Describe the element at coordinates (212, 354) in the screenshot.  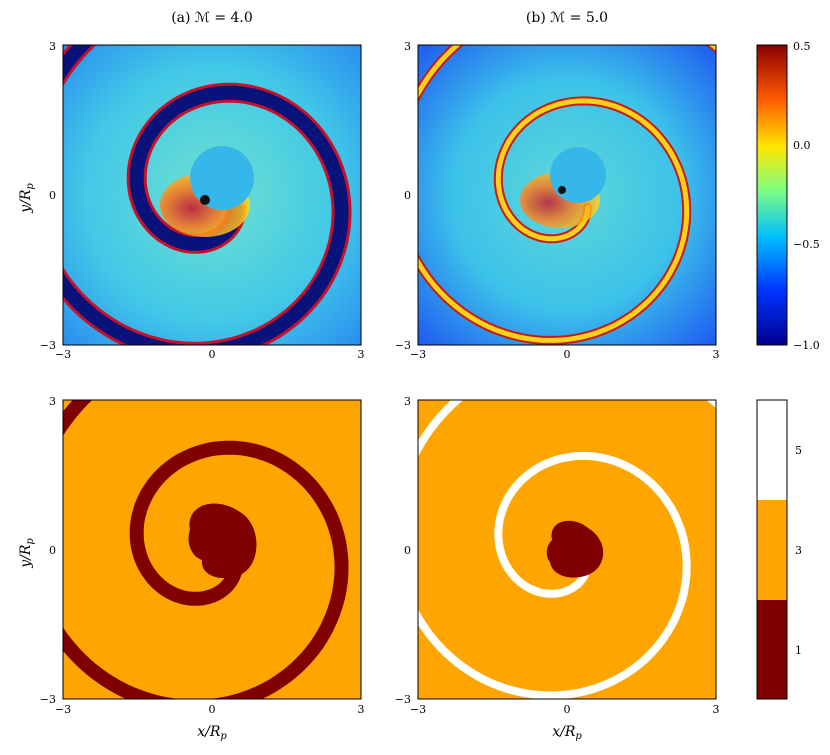
I see `xtick-a-mid: 0` at that location.